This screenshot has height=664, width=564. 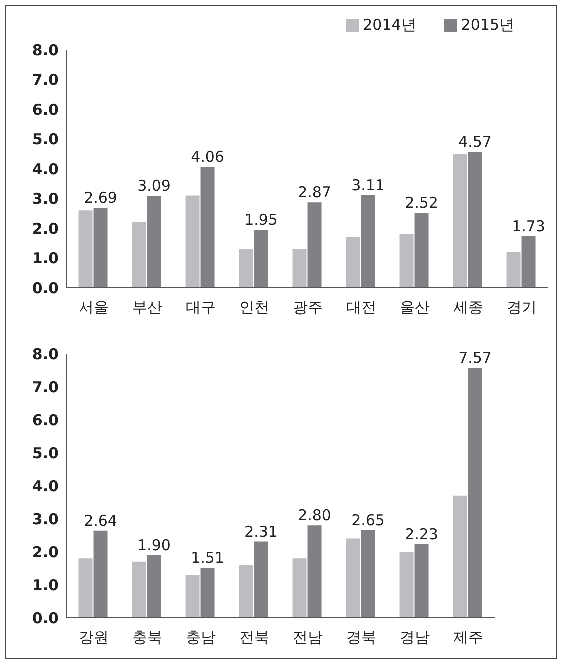 I want to click on legend-label: 2014년, so click(x=389, y=25).